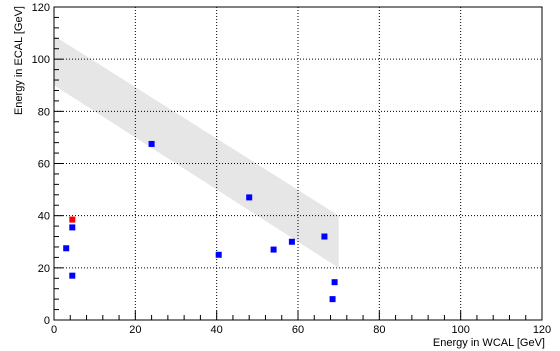 This screenshot has width=560, height=351. Describe the element at coordinates (460, 330) in the screenshot. I see `x-tick-label: 100` at that location.